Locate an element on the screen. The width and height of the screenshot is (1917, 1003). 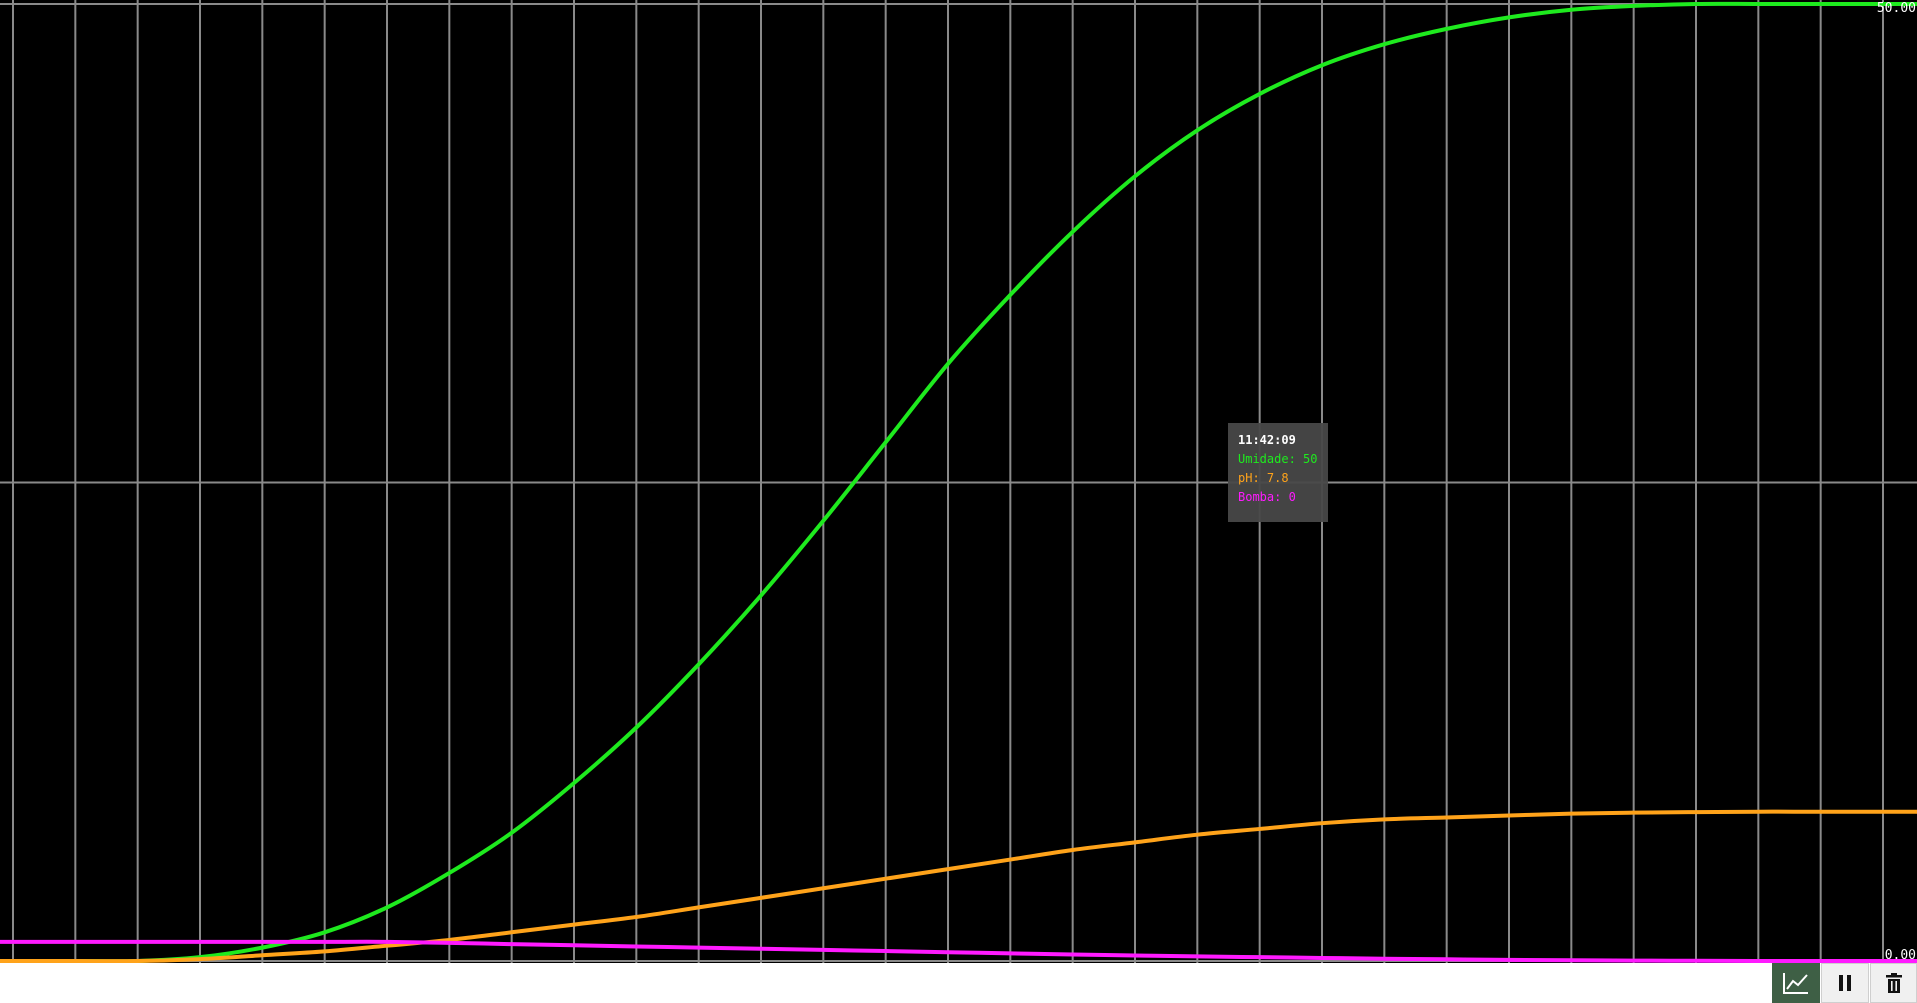
pause-icon is located at coordinates (1845, 983).